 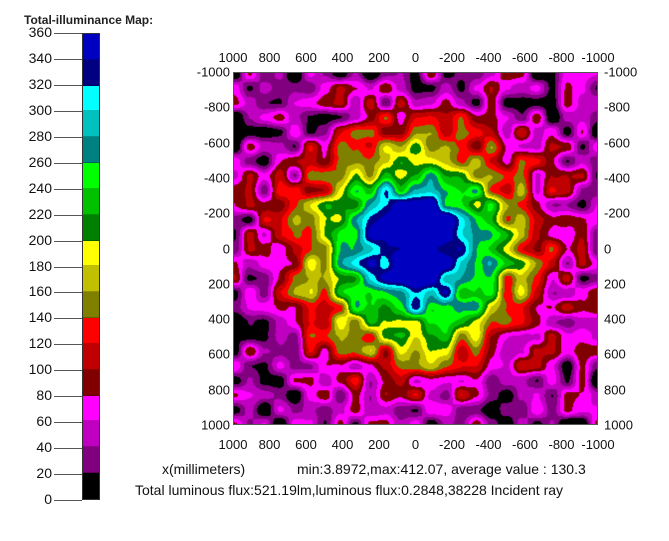 I want to click on x-tick-bottom: 1000, so click(x=233, y=444).